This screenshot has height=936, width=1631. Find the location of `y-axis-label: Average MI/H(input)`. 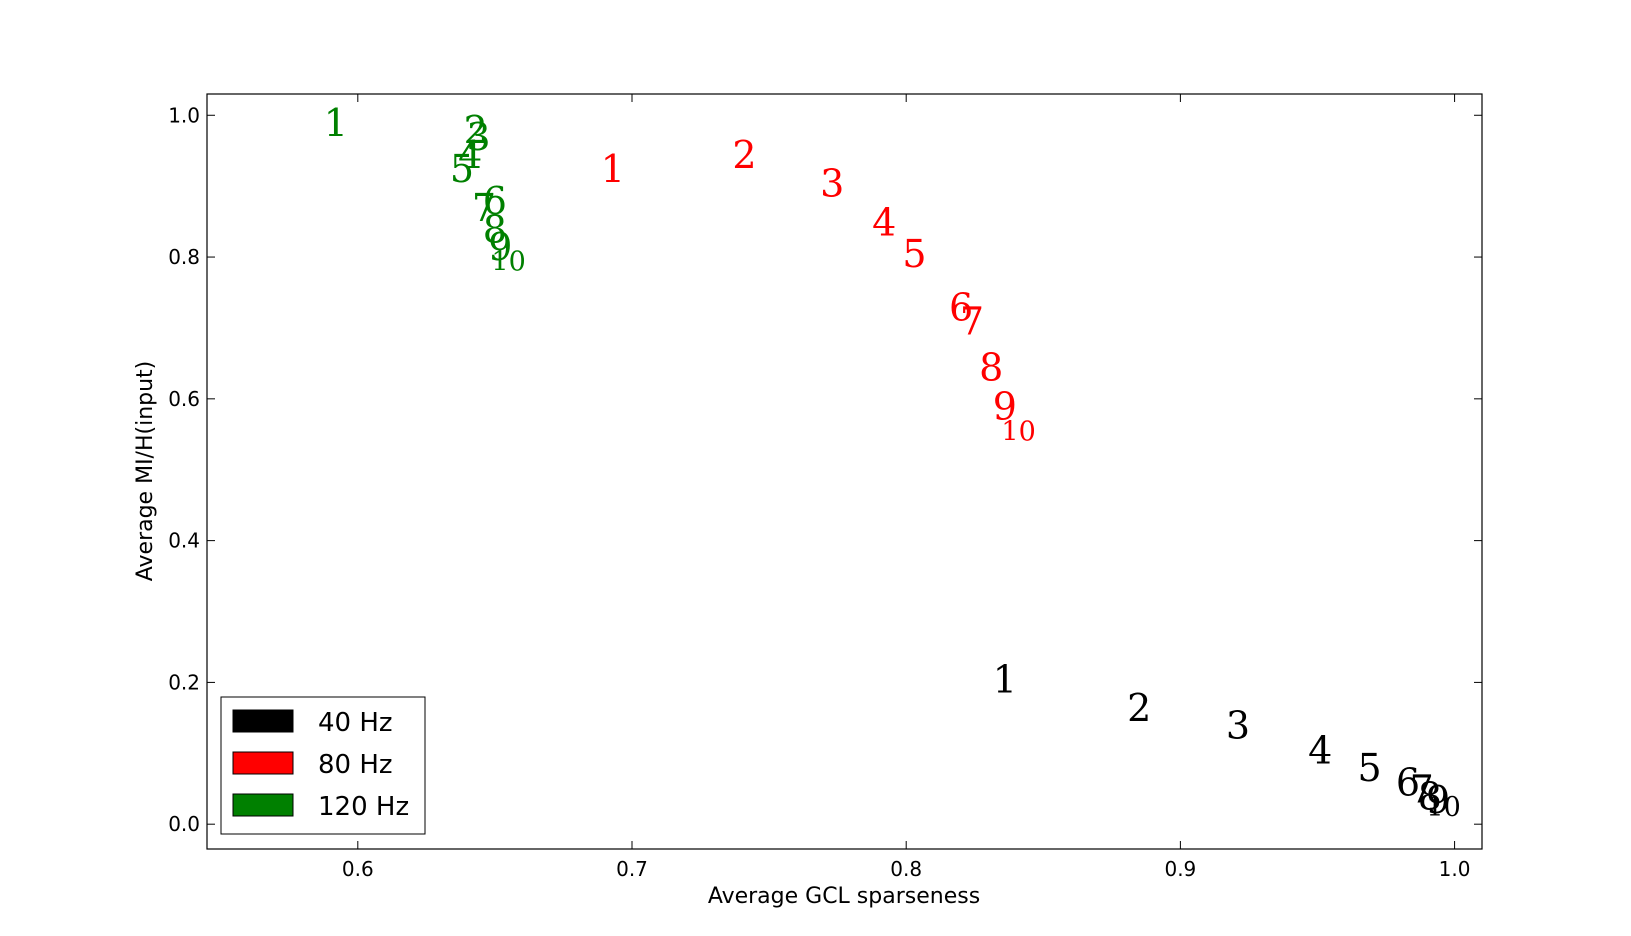

y-axis-label: Average MI/H(input) is located at coordinates (145, 471).